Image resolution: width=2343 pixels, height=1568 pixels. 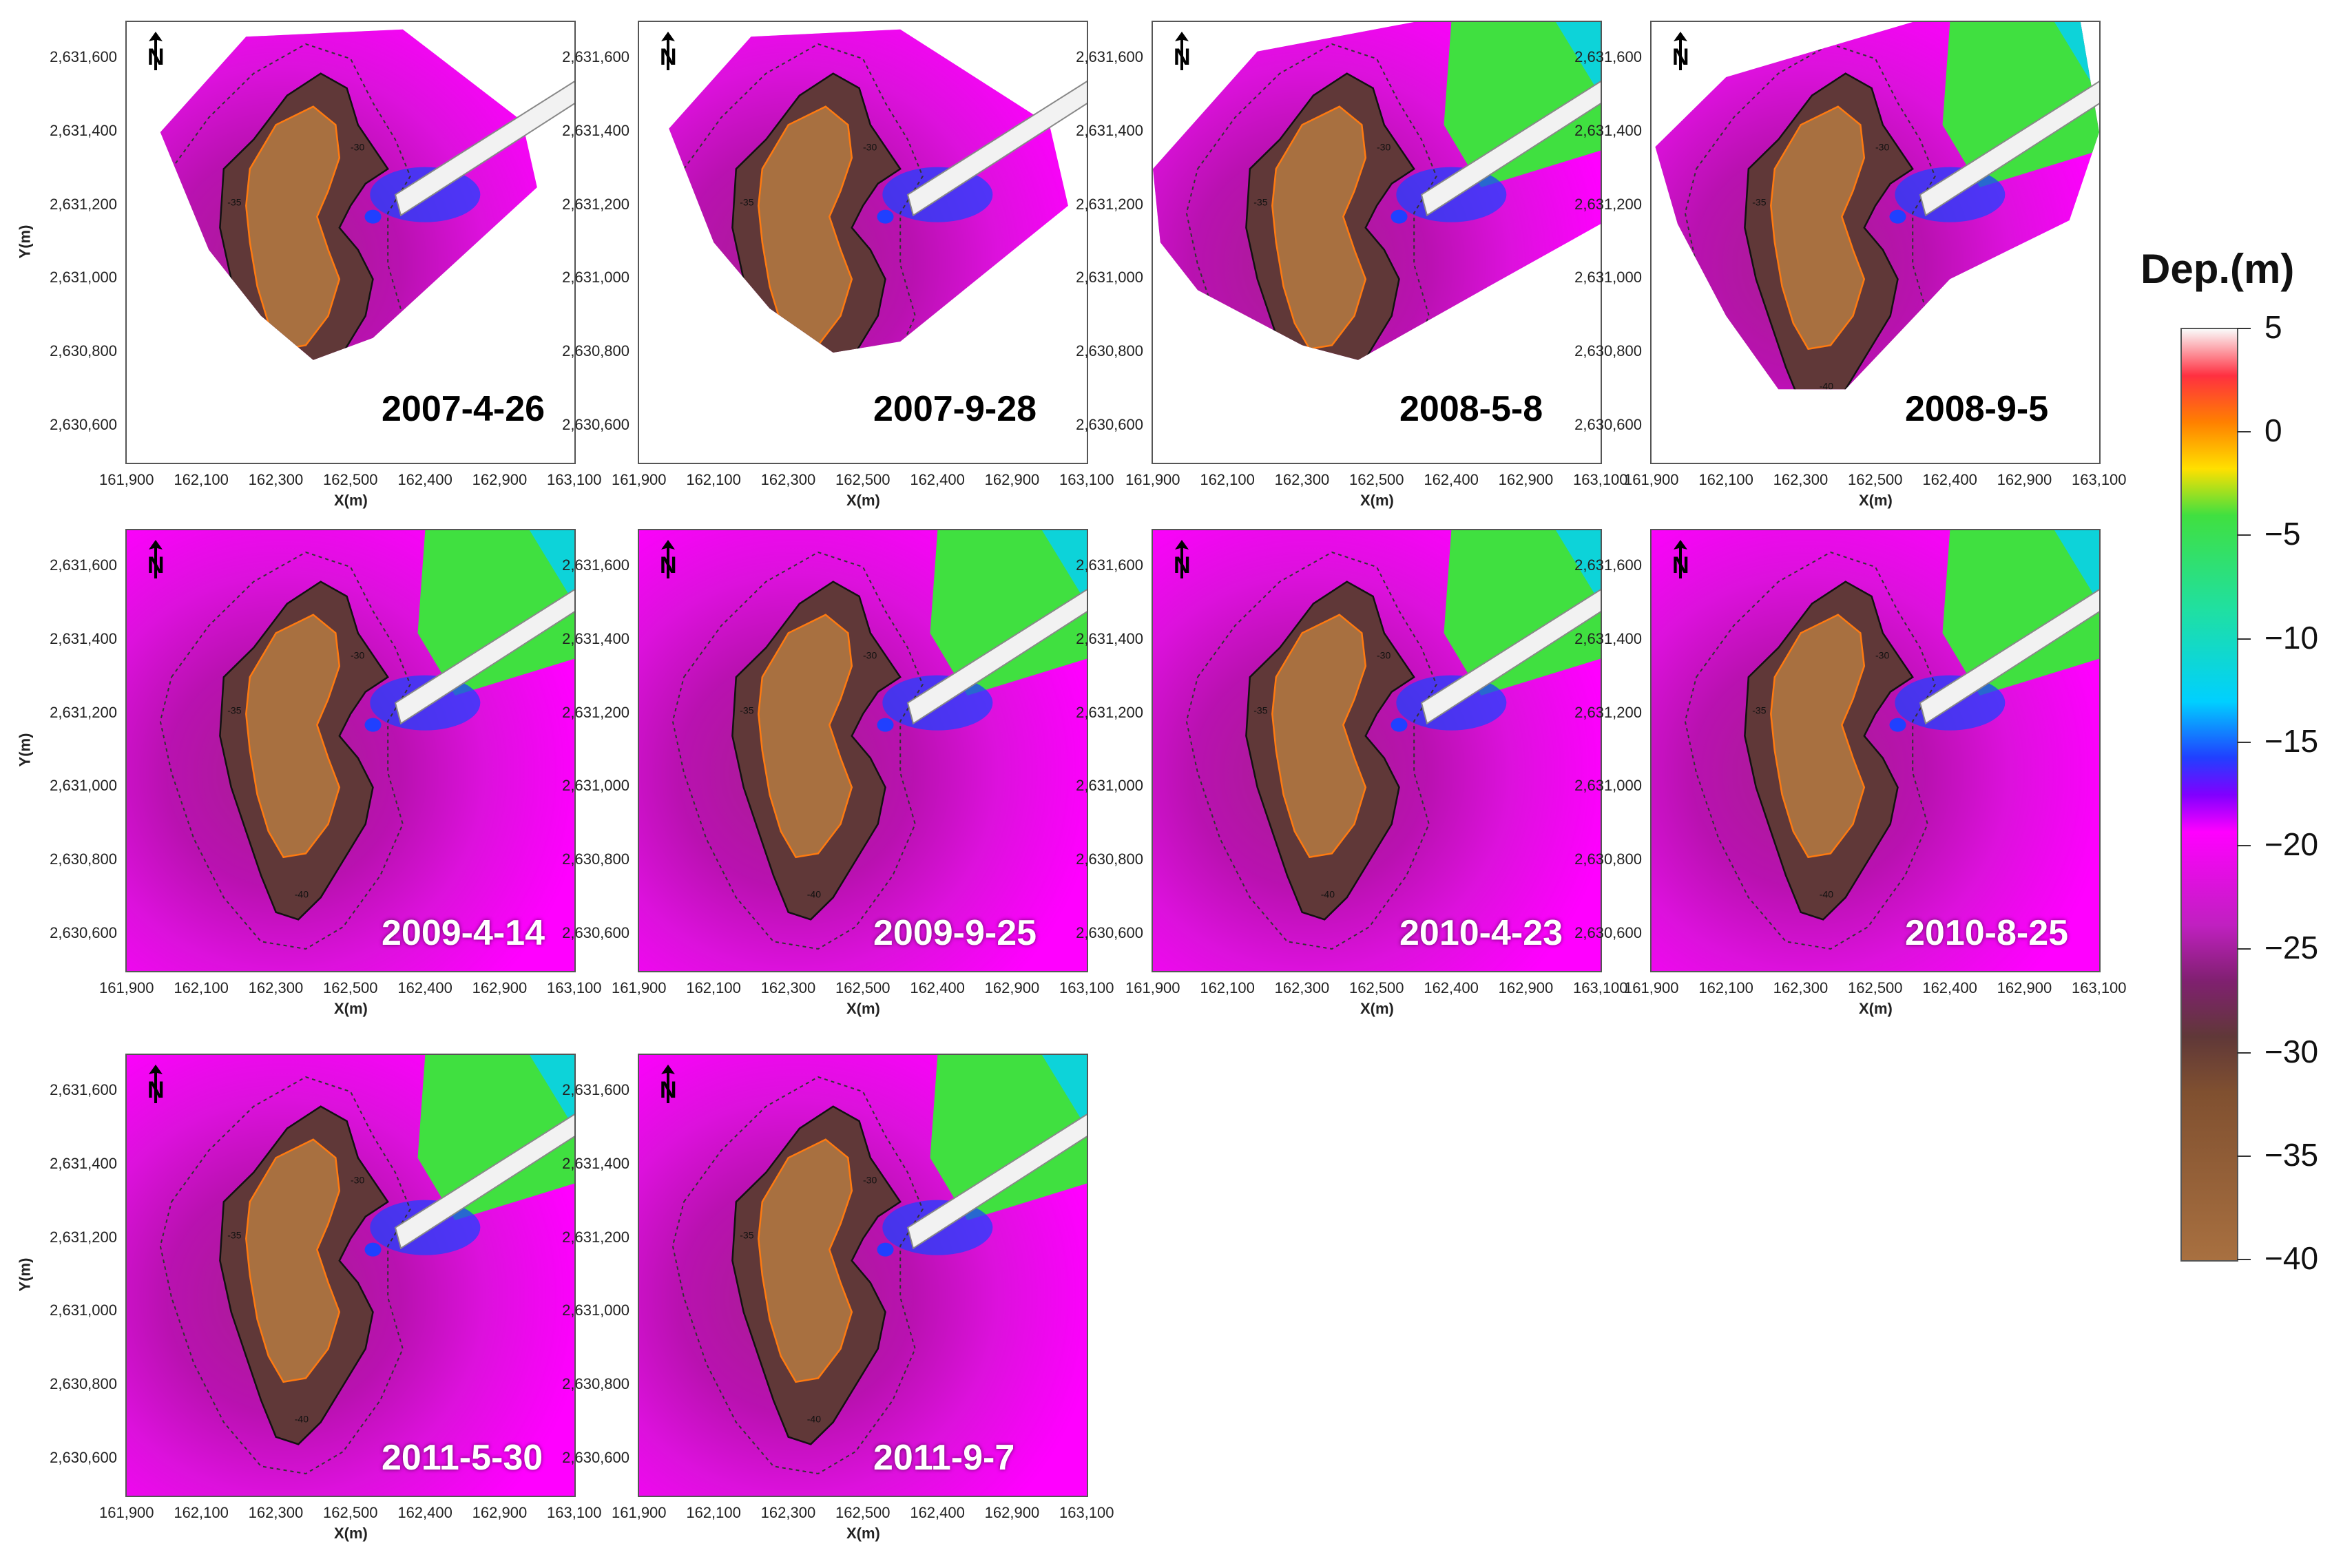 I want to click on survey-date-label: 2011-5-30, so click(x=462, y=1458).